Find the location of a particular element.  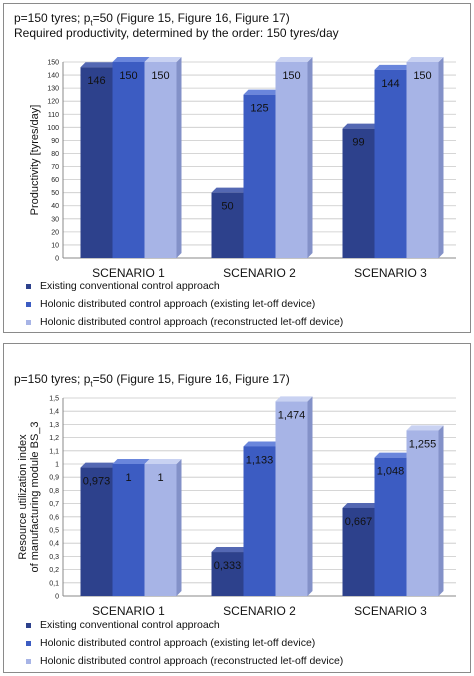

y-tick-label: 20 is located at coordinates (55, 232).